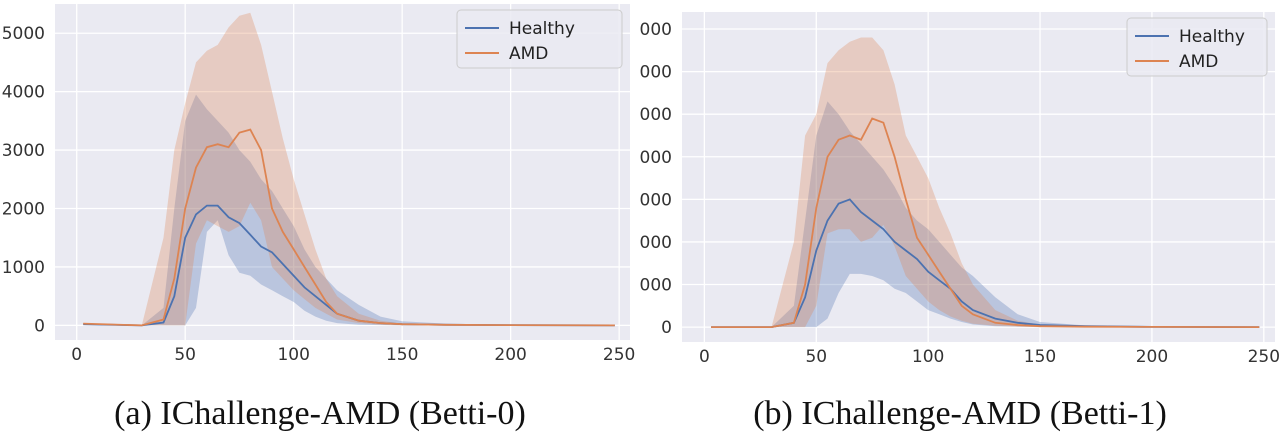  I want to click on y-tick-label: 6000, so click(656, 73).